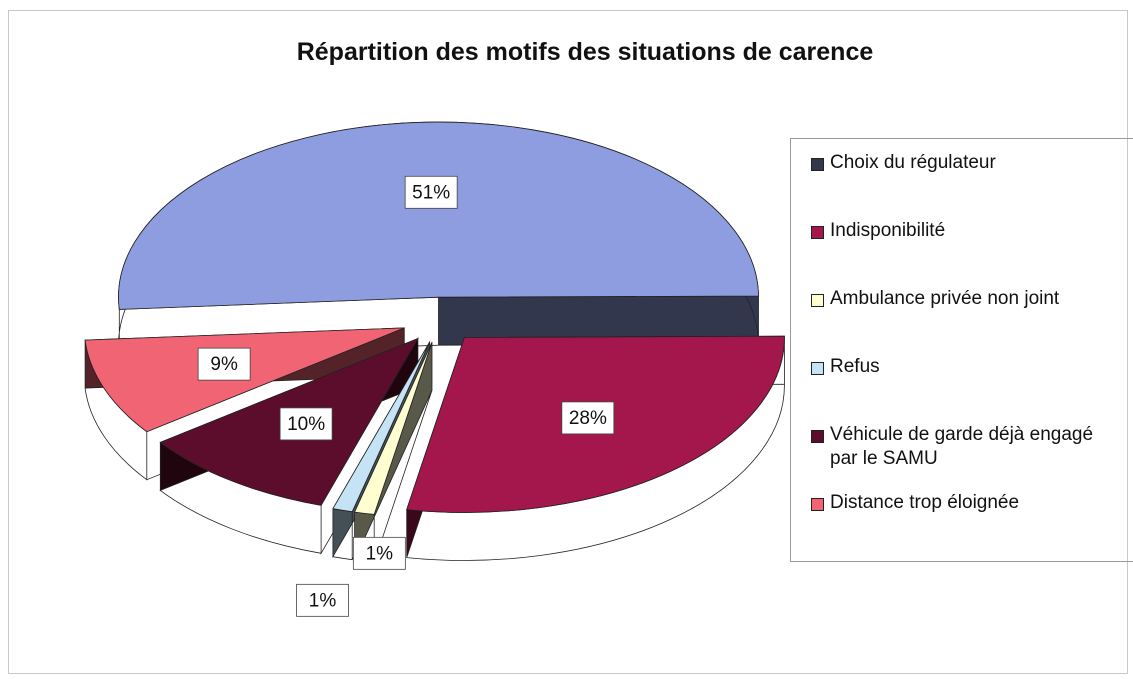 The width and height of the screenshot is (1133, 679). Describe the element at coordinates (972, 253) in the screenshot. I see `legend-item: Indisponibilité` at that location.